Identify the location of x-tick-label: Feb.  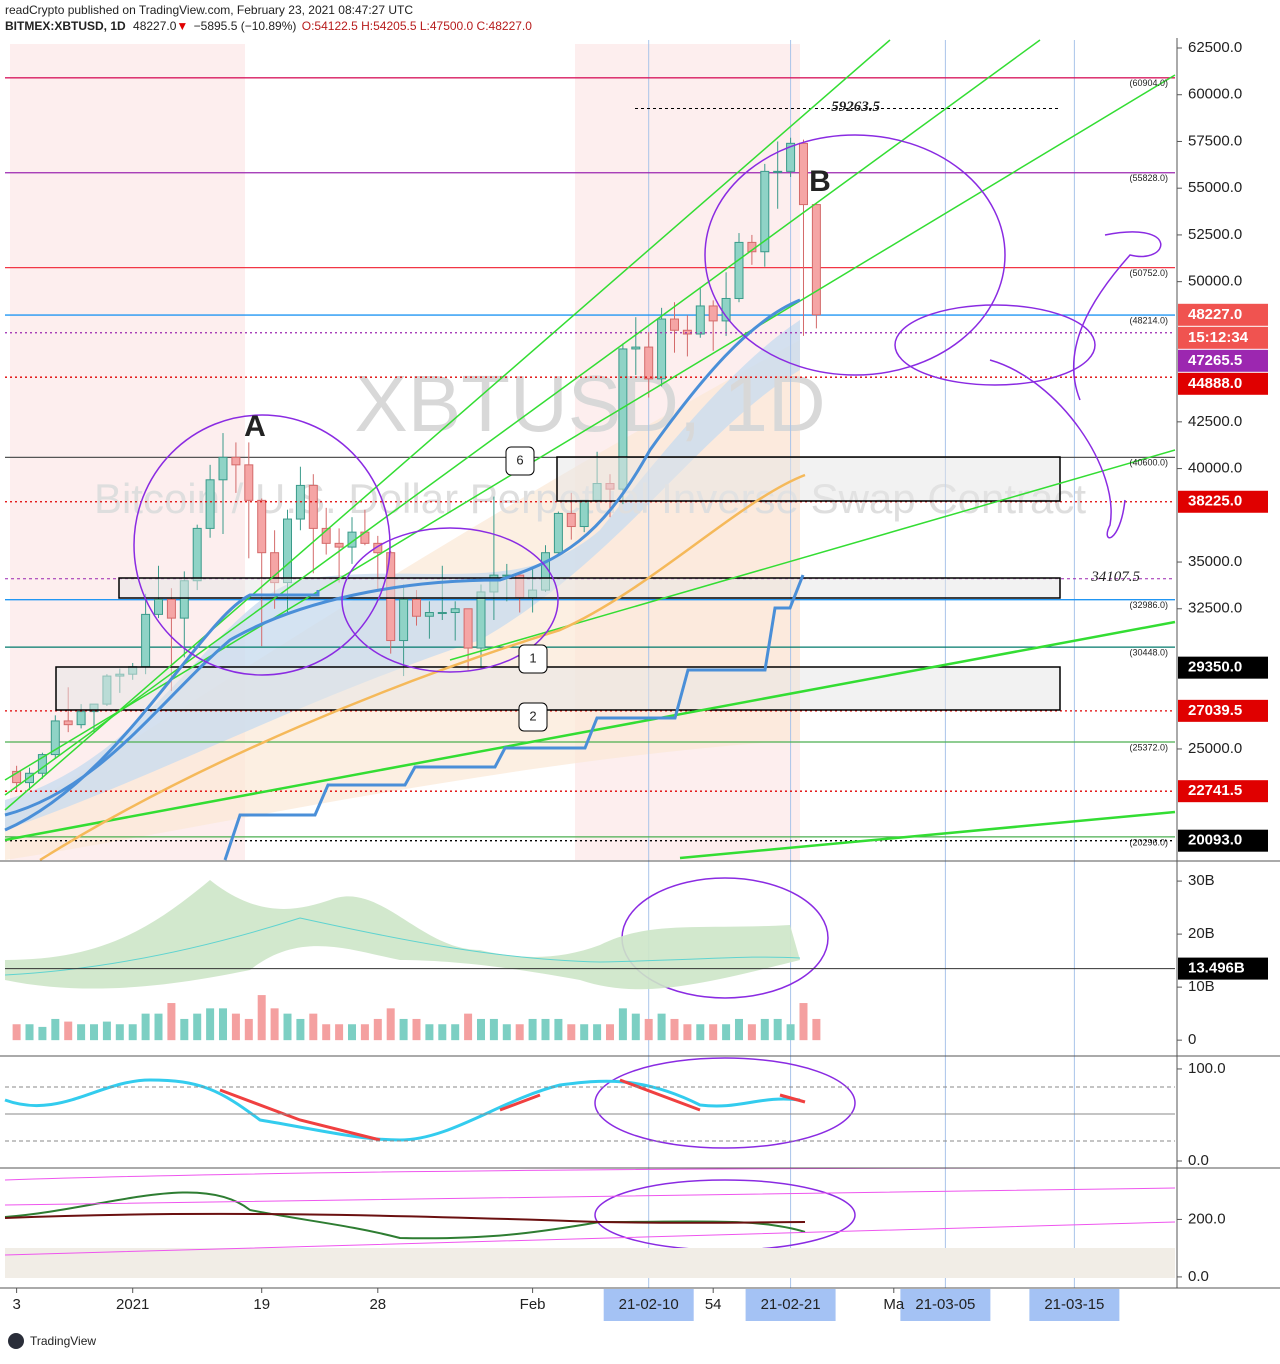
(533, 1304).